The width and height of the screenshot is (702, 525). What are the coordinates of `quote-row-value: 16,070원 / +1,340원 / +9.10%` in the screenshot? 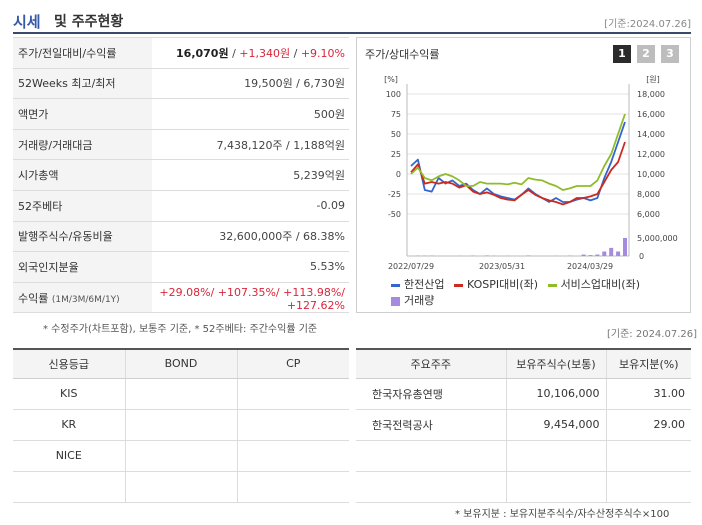 It's located at (250, 53).